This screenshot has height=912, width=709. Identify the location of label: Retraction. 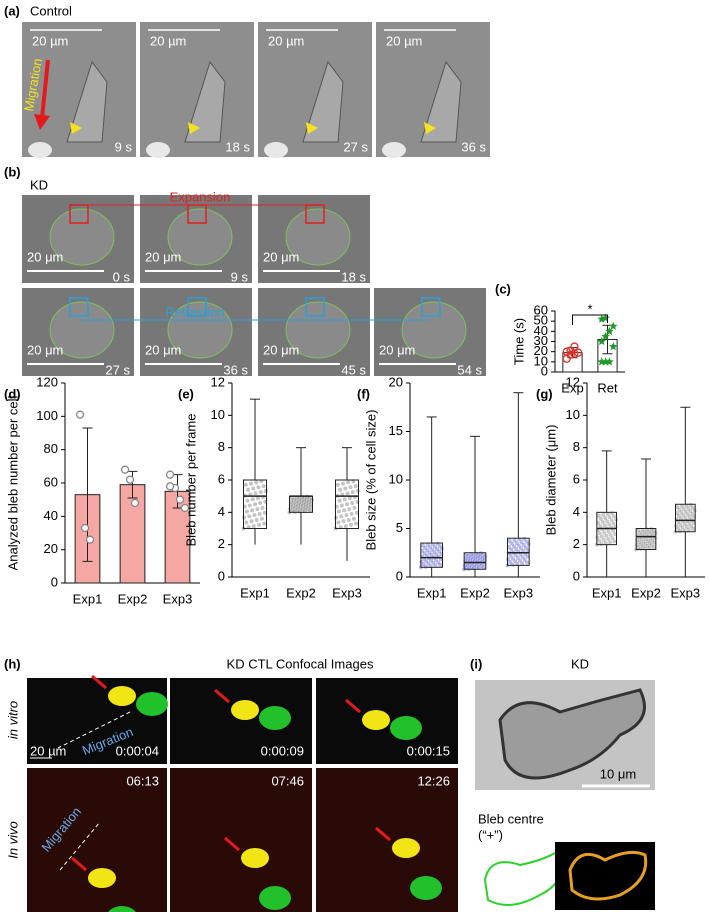
(194, 311).